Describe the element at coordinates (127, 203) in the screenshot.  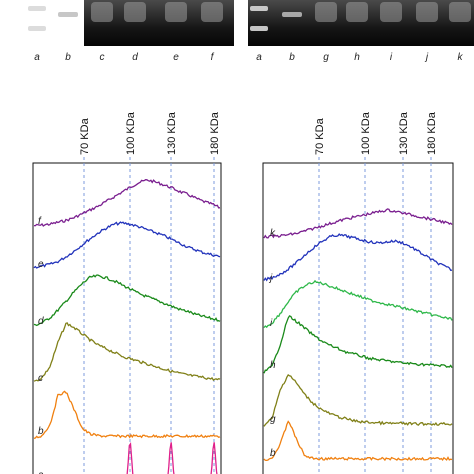
I see `trace-f` at that location.